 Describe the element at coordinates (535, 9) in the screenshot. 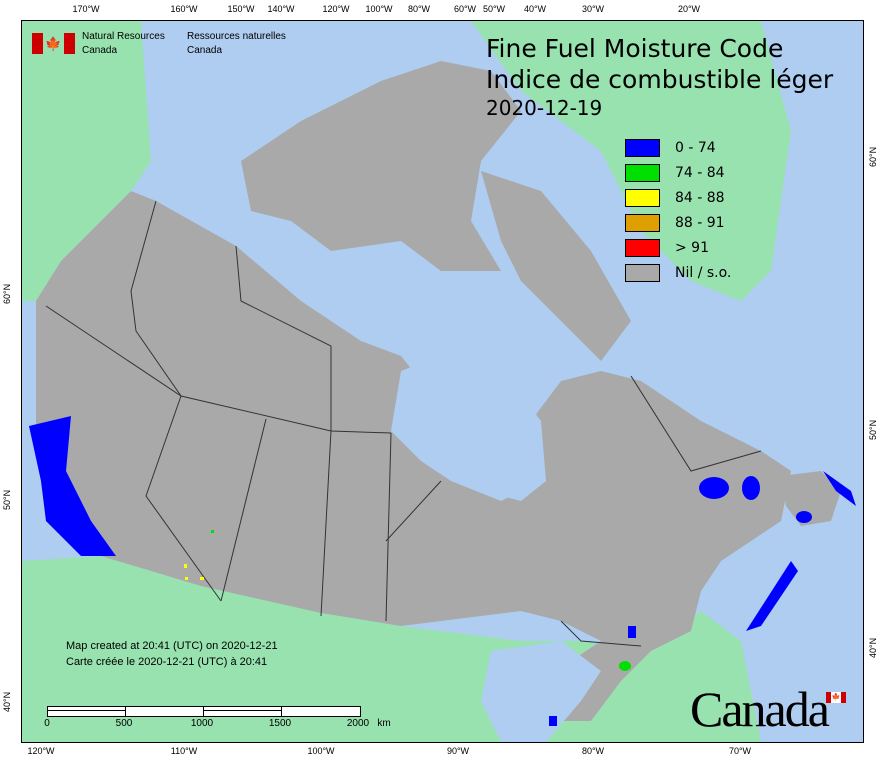

I see `lon-tick: 40°W` at that location.